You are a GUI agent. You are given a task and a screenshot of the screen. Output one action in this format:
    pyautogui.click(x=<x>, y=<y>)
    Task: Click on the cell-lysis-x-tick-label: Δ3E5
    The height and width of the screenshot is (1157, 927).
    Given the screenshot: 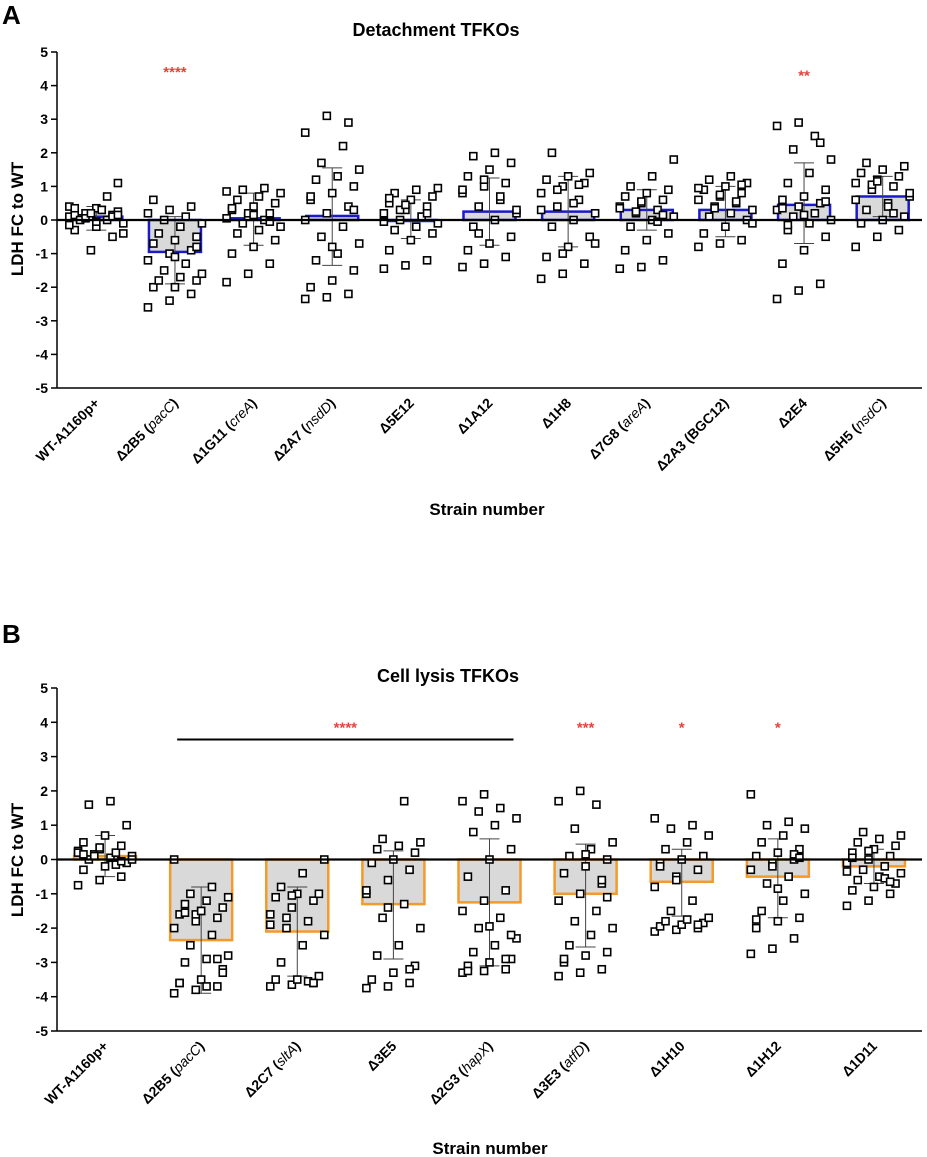 What is the action you would take?
    pyautogui.click(x=381, y=1056)
    